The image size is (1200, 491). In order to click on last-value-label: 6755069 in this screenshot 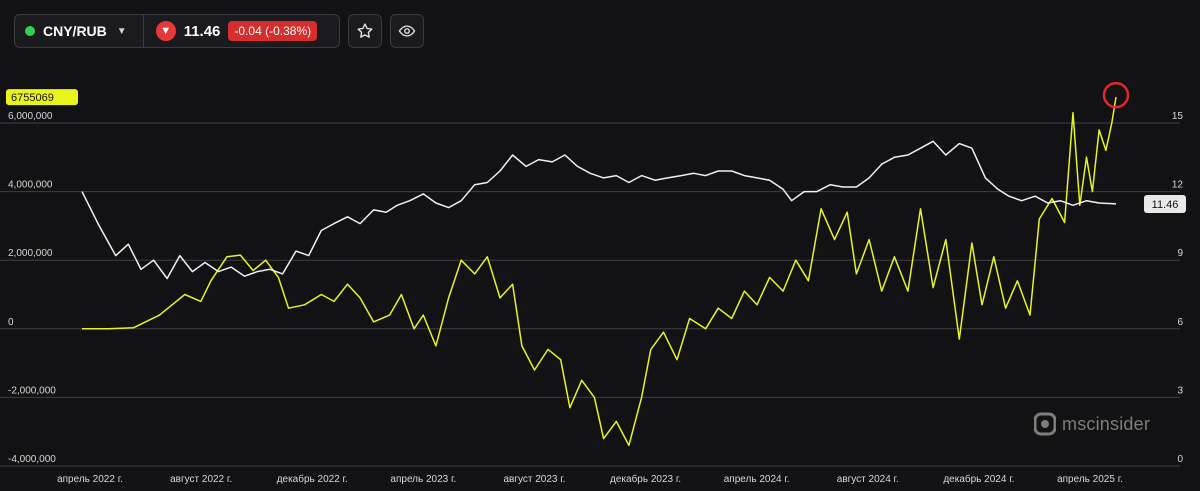, I will do `click(32, 98)`.